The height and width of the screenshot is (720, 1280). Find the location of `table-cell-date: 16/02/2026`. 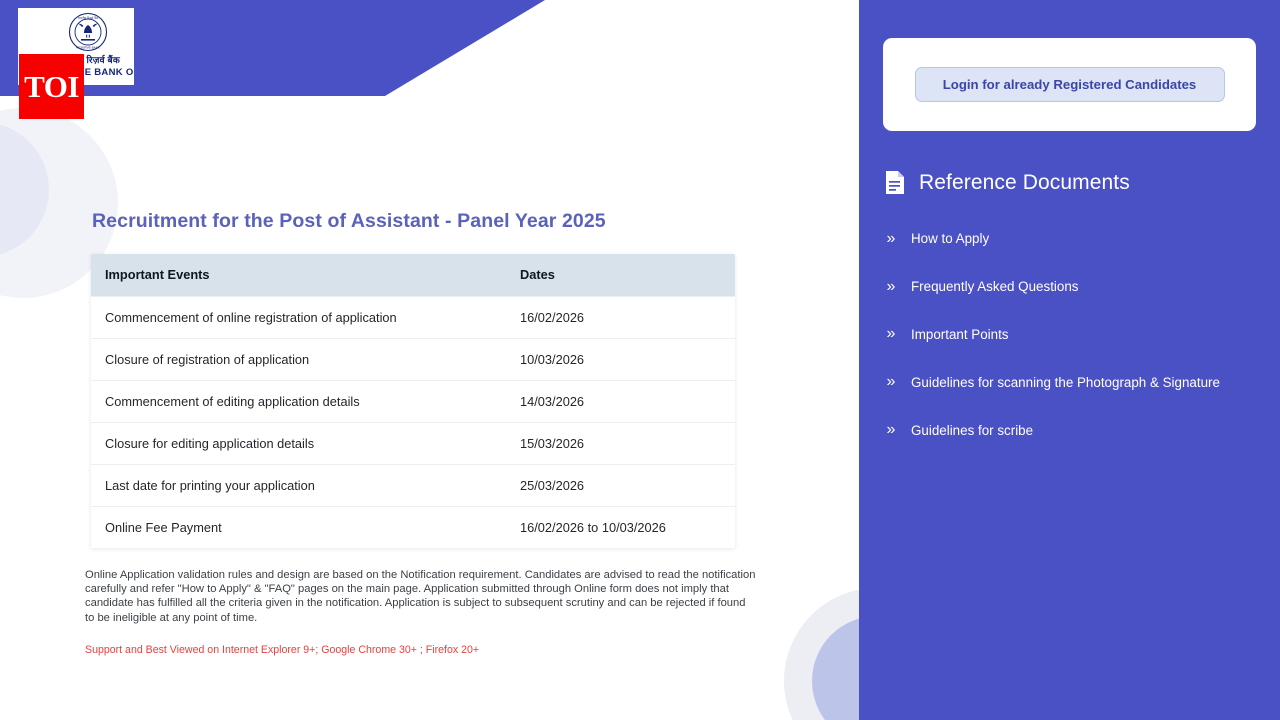

table-cell-date: 16/02/2026 is located at coordinates (620, 317).